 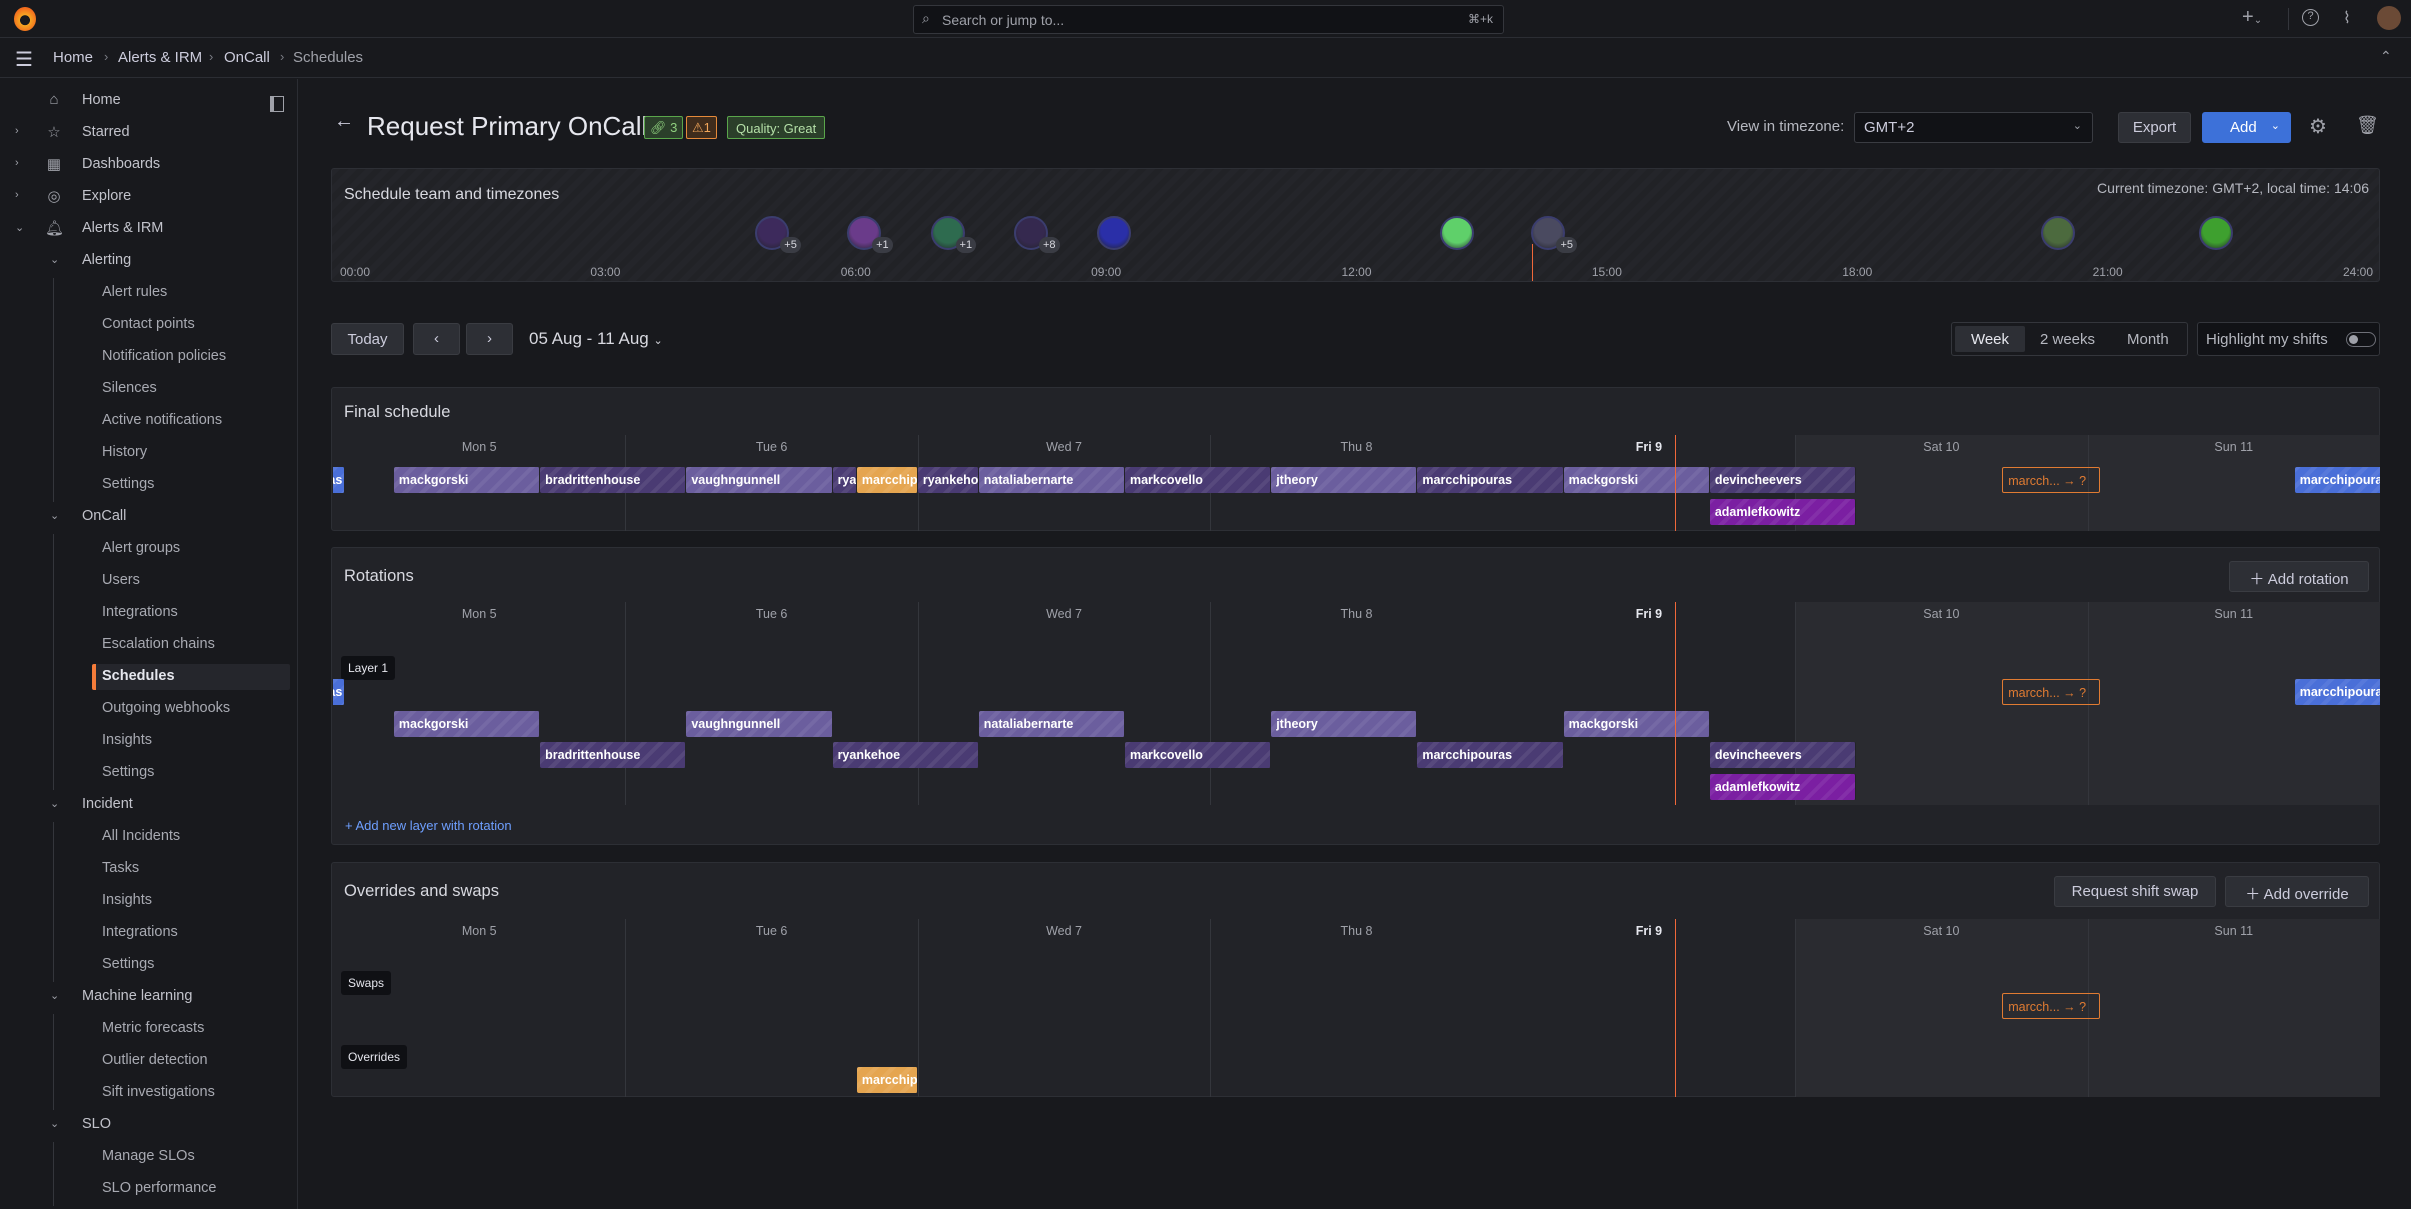 What do you see at coordinates (148, 1156) in the screenshot?
I see `sidebar-item-manage-slos: Manage SLOs` at bounding box center [148, 1156].